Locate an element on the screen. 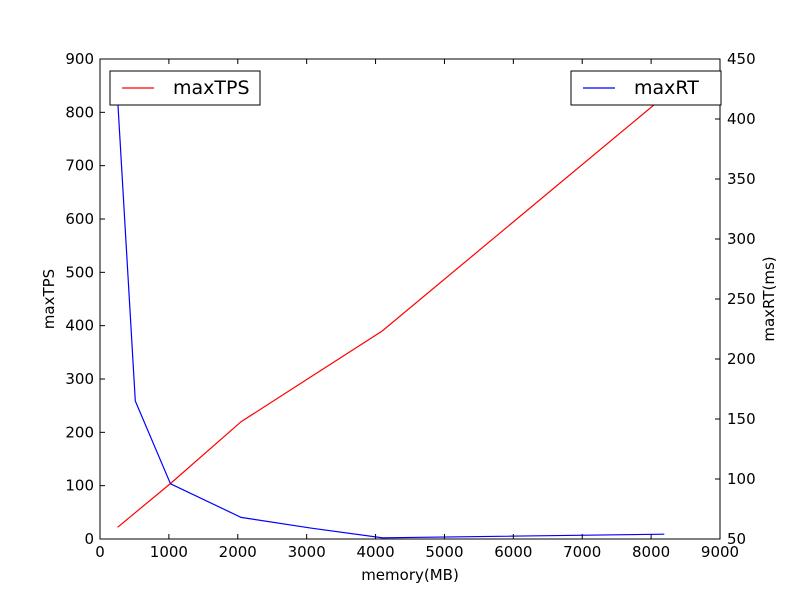  x-tick-label: 8000 is located at coordinates (651, 552).